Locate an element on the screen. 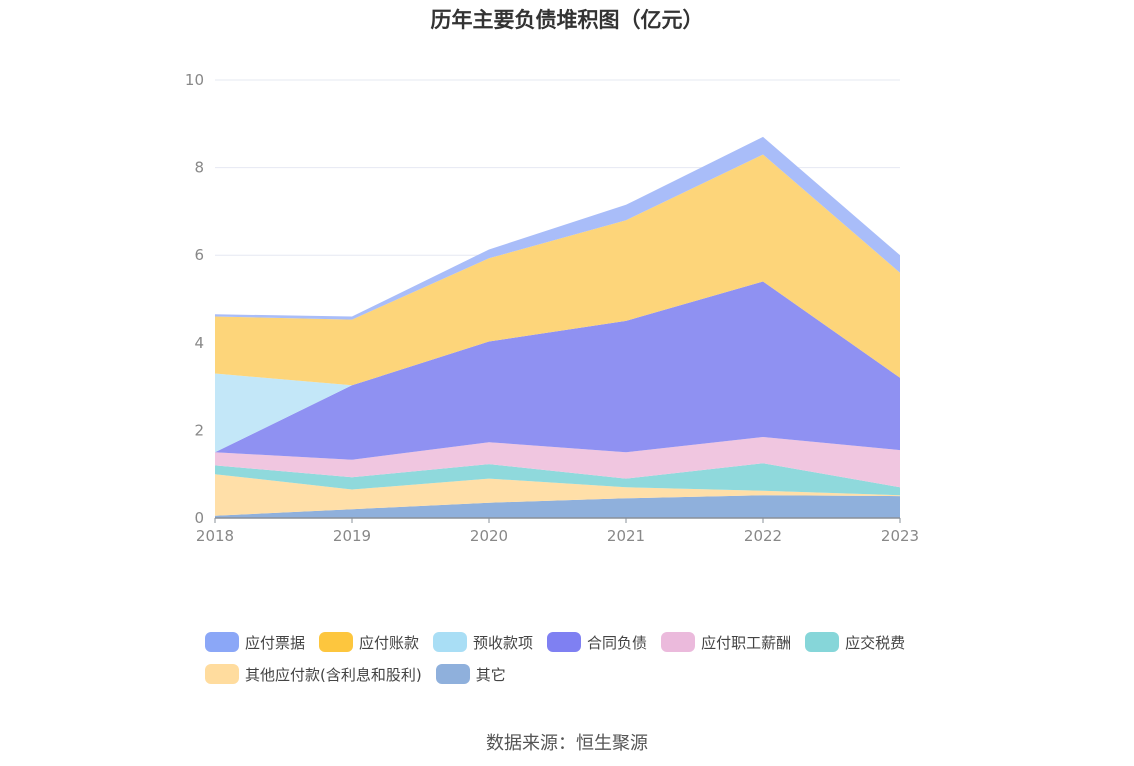  legend-item: 应交税费 is located at coordinates (855, 642).